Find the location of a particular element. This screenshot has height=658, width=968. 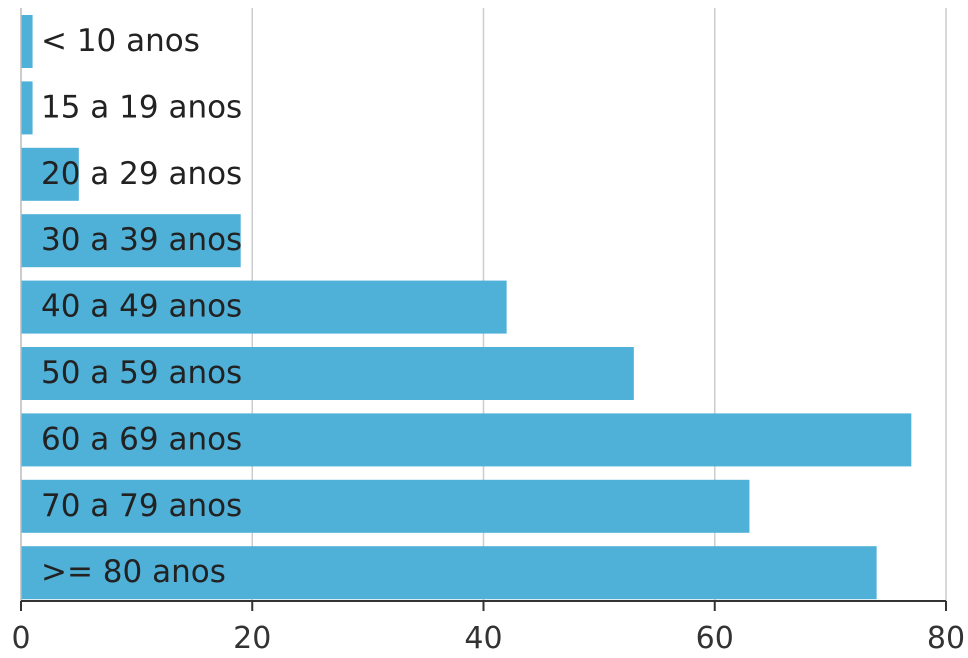

x-tick-label-80: 80 is located at coordinates (946, 638).